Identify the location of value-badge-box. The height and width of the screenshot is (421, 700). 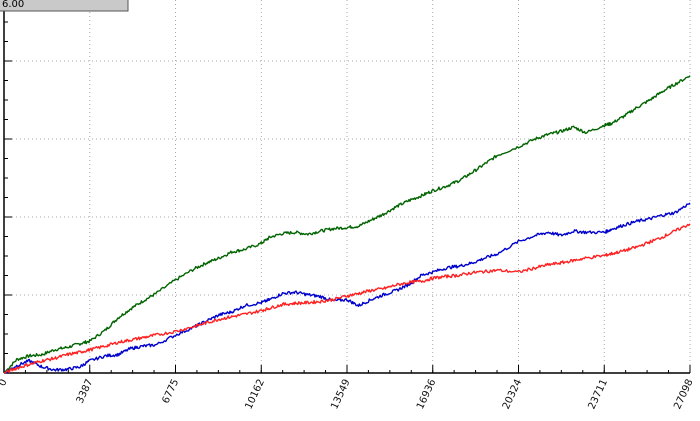
(64, 6).